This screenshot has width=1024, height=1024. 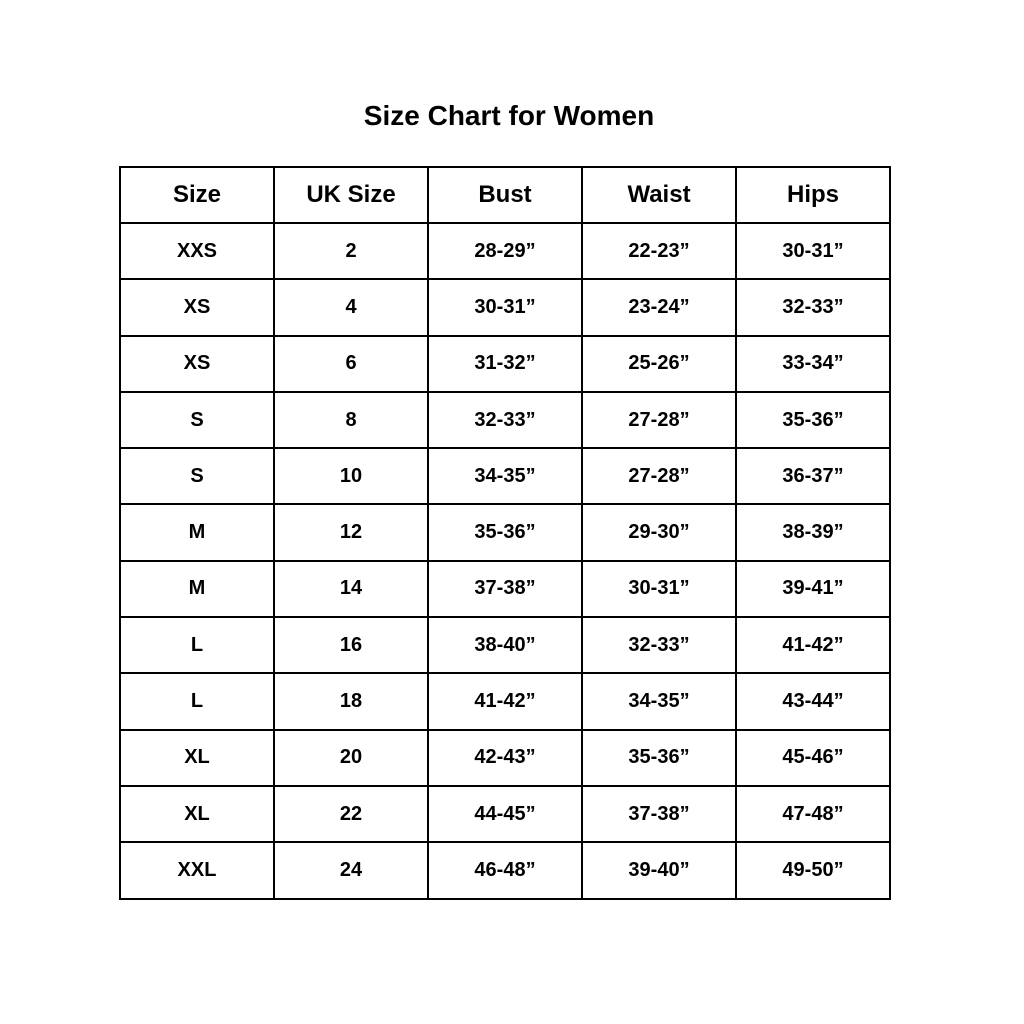 I want to click on cell-waist: 39-40”, so click(x=659, y=870).